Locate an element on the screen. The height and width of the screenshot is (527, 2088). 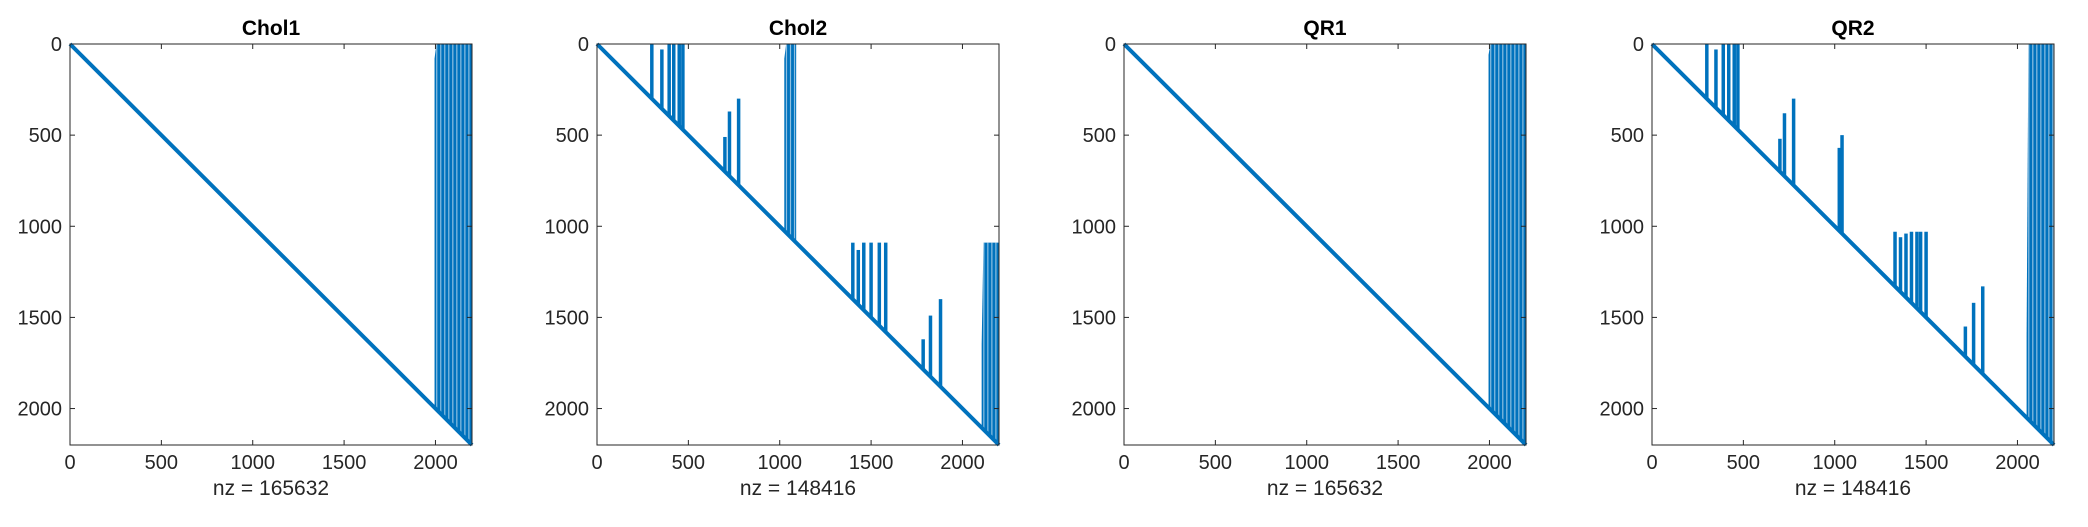
plot-title: Chol2 is located at coordinates (798, 28).